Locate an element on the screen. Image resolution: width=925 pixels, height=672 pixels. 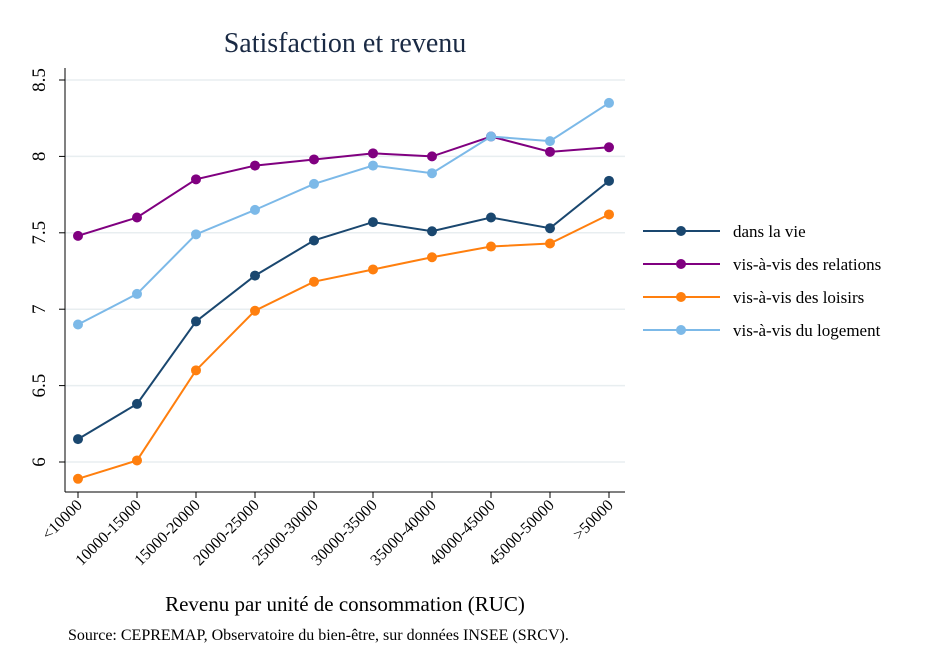
series-line is located at coordinates (343, 186).